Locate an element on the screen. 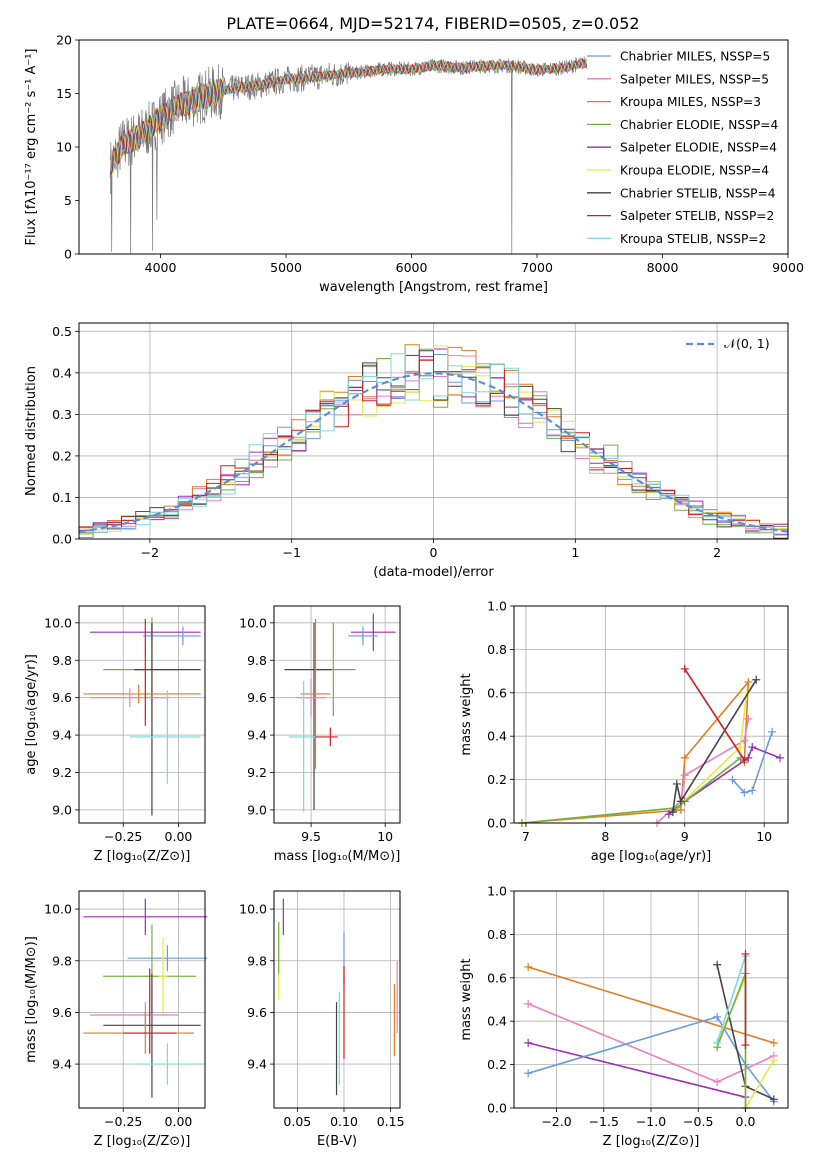 This screenshot has width=819, height=1170. normal-curve-line is located at coordinates (433, 452).